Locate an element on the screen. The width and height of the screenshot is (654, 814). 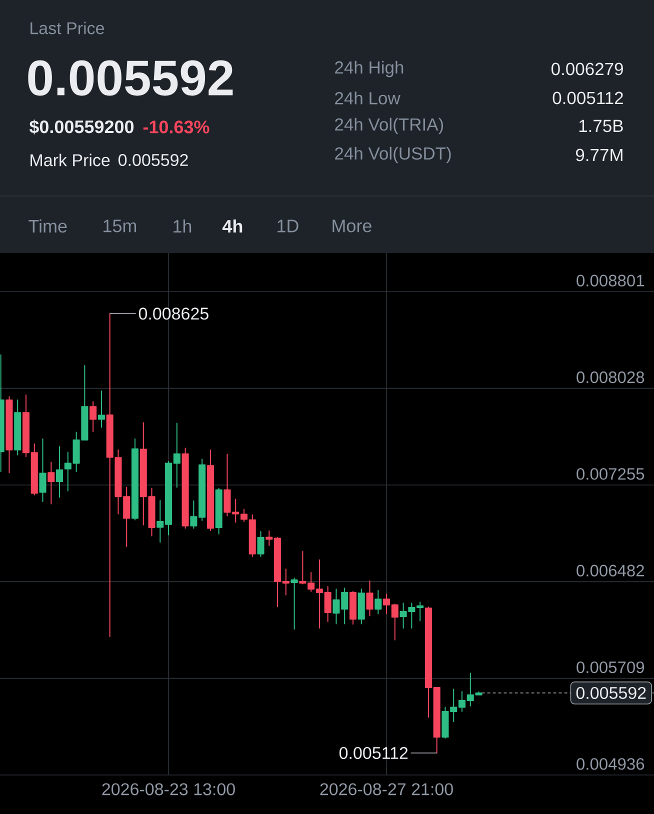
y-tick-label: 0.004936 is located at coordinates (610, 764).